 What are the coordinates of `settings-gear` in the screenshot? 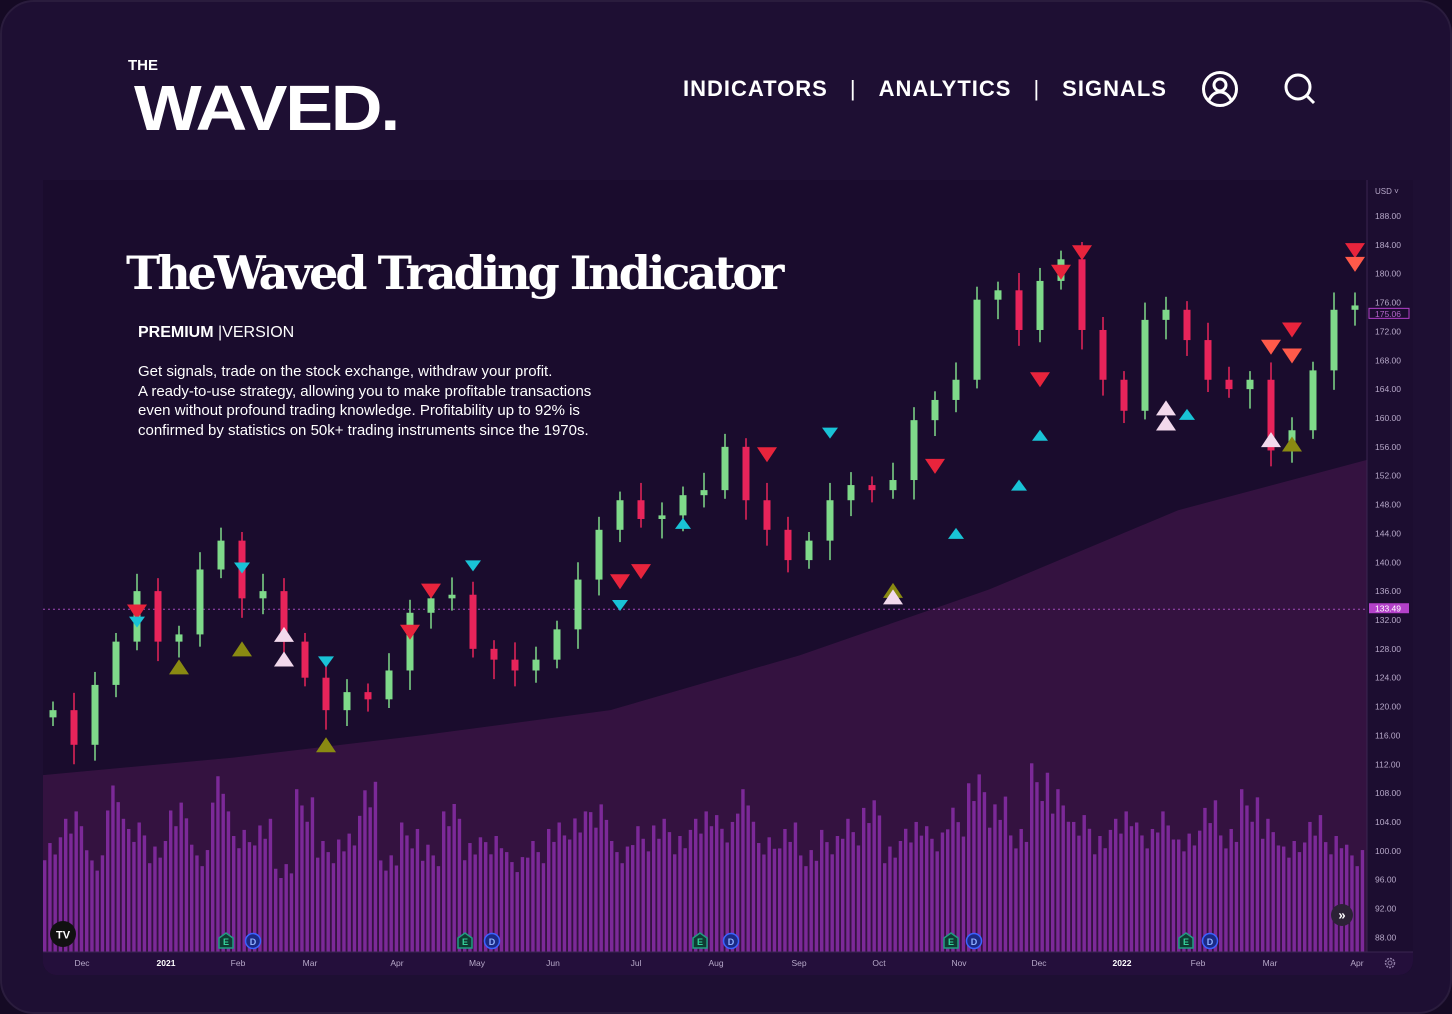 It's located at (1390, 963).